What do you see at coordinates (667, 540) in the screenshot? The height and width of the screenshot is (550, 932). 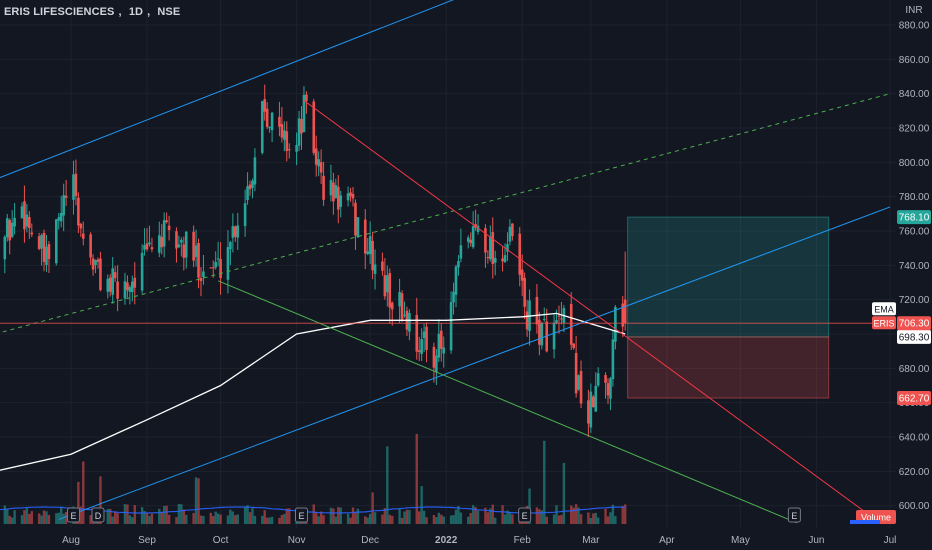 I see `x-tick-label: Apr` at bounding box center [667, 540].